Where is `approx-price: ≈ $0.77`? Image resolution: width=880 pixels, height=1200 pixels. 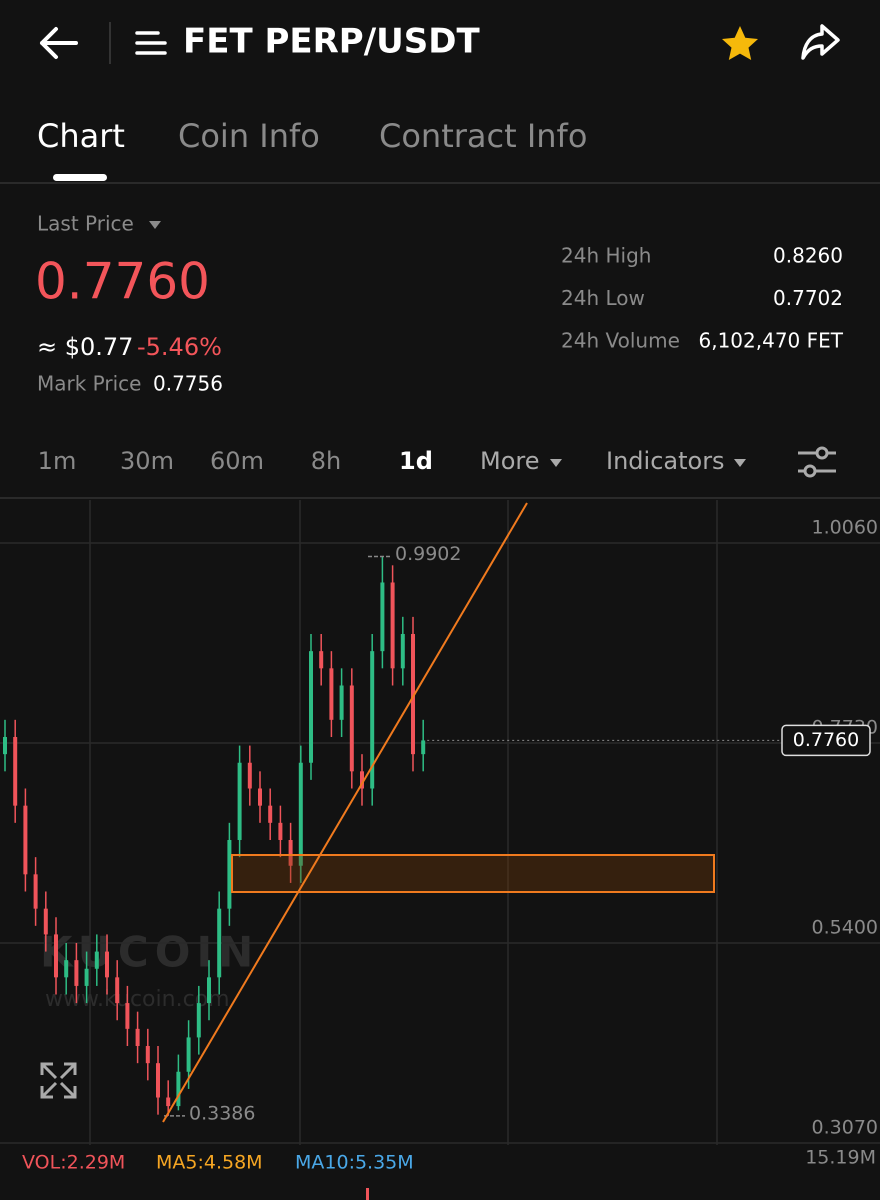
approx-price: ≈ $0.77 is located at coordinates (85, 347).